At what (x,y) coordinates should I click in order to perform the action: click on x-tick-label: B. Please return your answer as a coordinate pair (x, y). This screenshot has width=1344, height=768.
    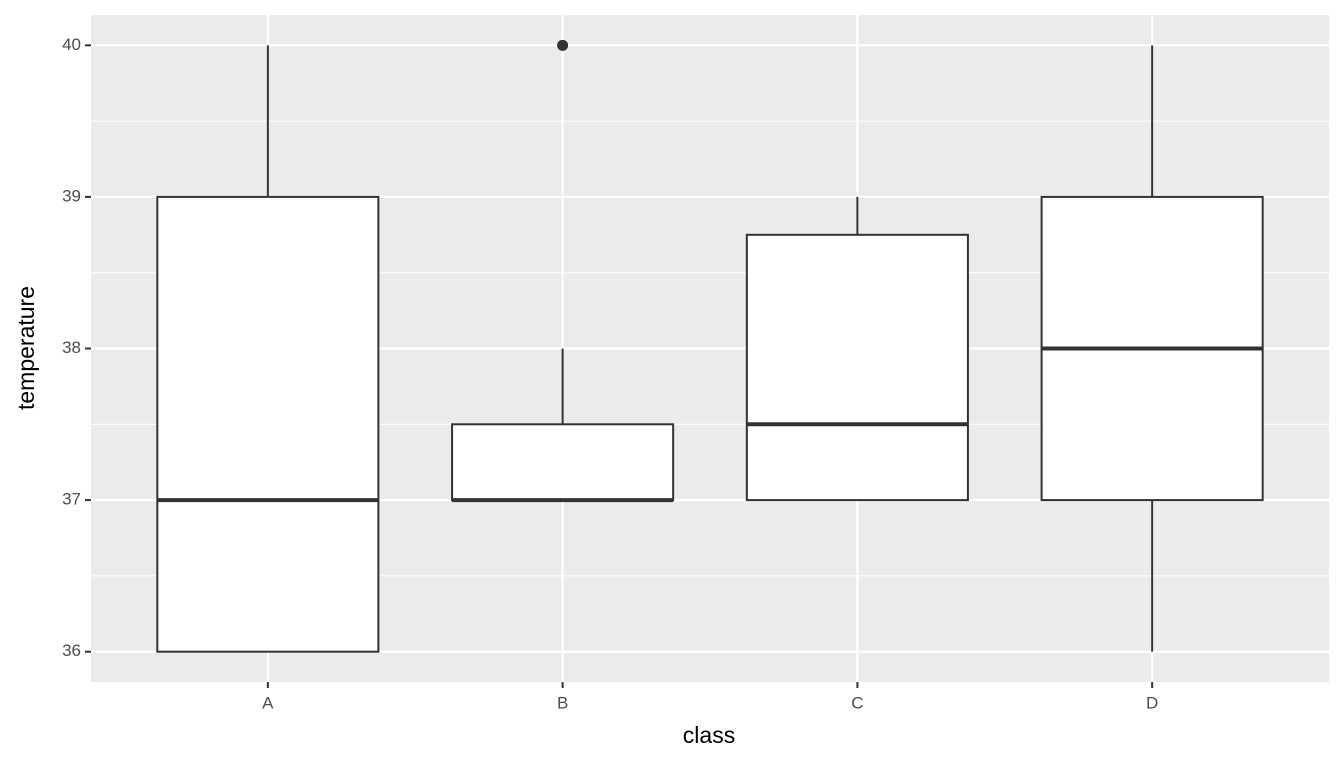
    Looking at the image, I should click on (562, 702).